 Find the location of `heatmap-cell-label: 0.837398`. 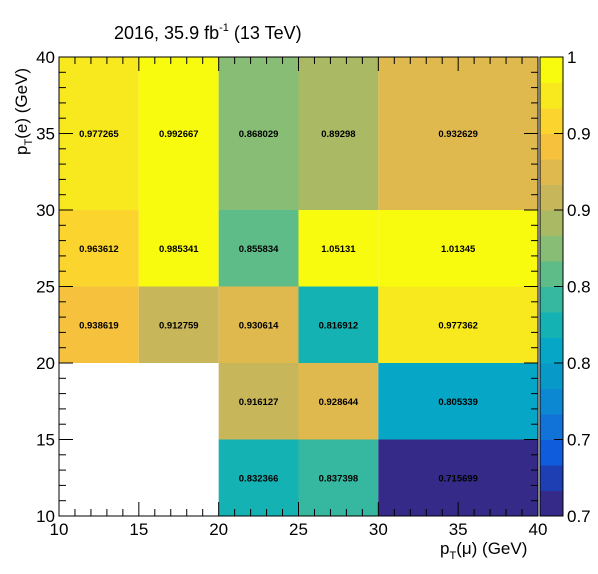

heatmap-cell-label: 0.837398 is located at coordinates (339, 478).